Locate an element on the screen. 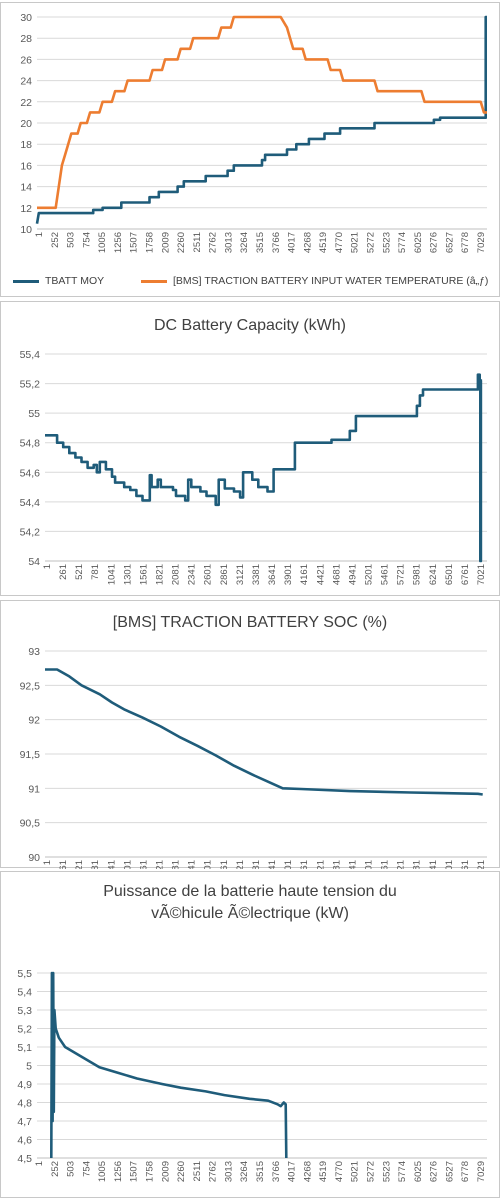 The width and height of the screenshot is (502, 1200). y-tick-label: 91 is located at coordinates (34, 789).